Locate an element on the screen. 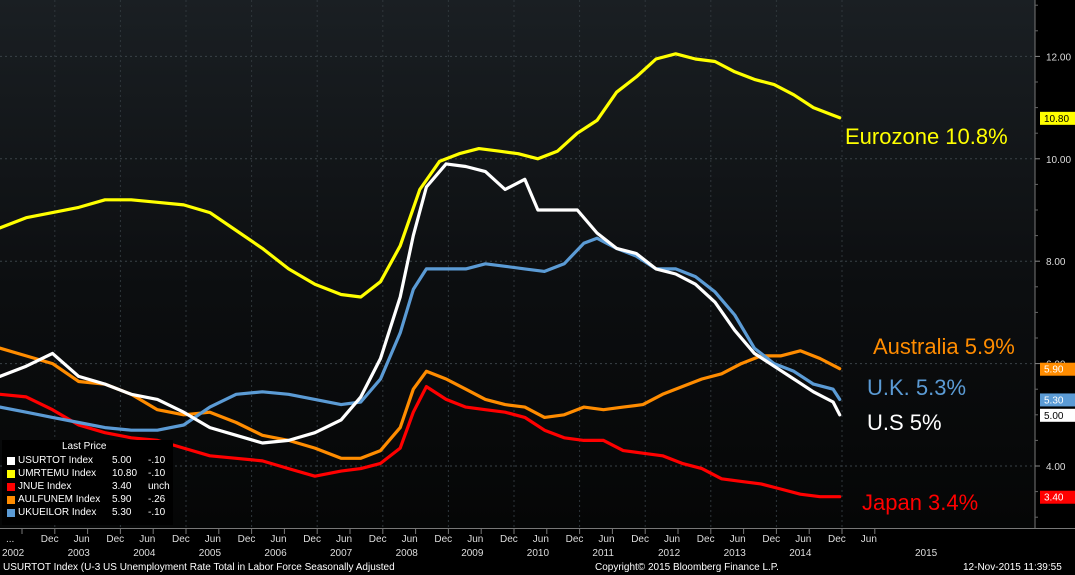 The image size is (1075, 575). x-tick-label-year: 2013 is located at coordinates (735, 553).